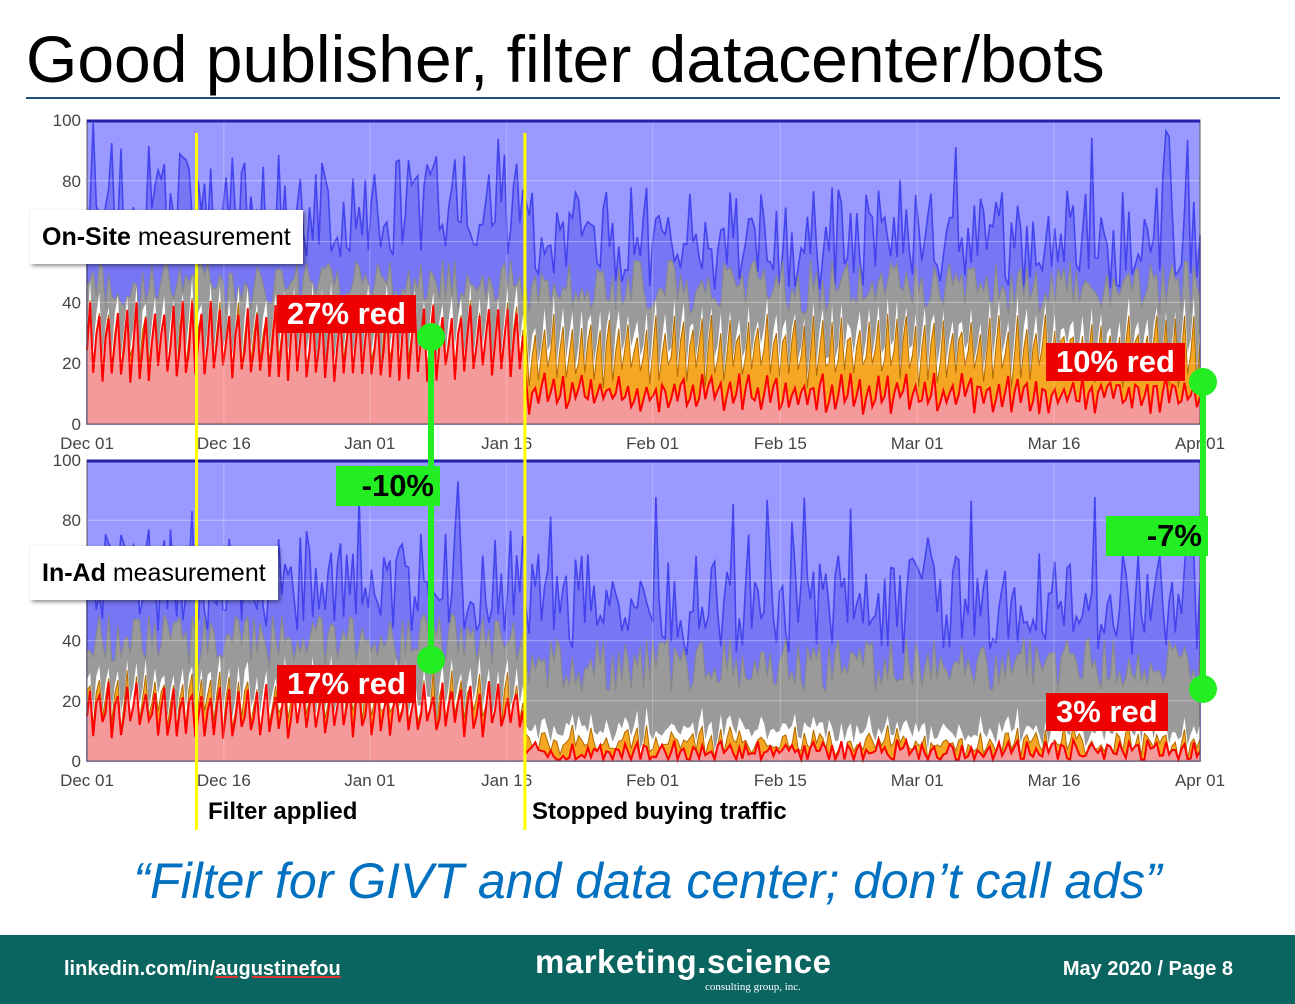  I want to click on onsite-panel-label: On-Site measurement, so click(166, 237).